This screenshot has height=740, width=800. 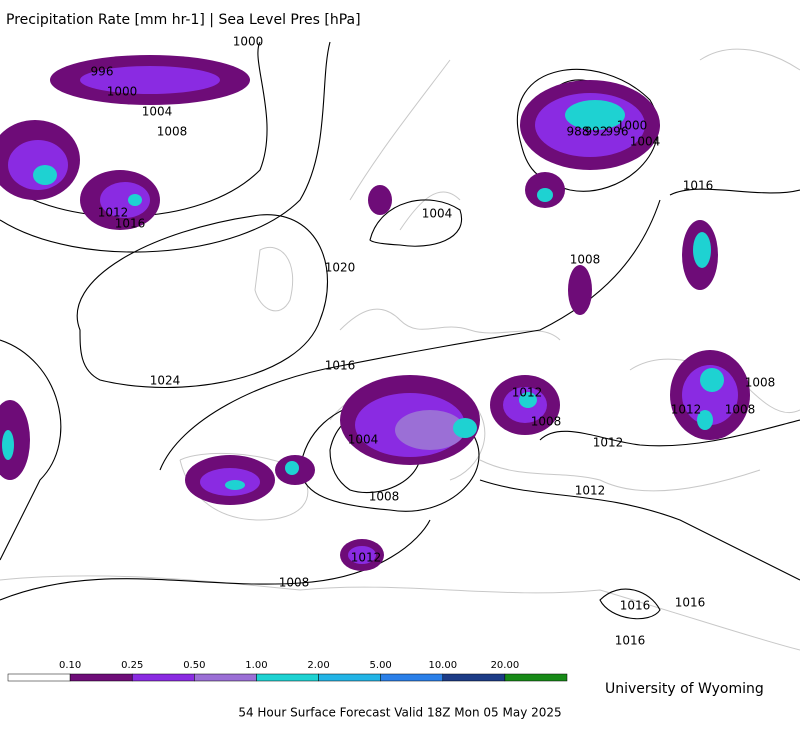 I want to click on colorbar-label: 1.00, so click(x=256, y=665).